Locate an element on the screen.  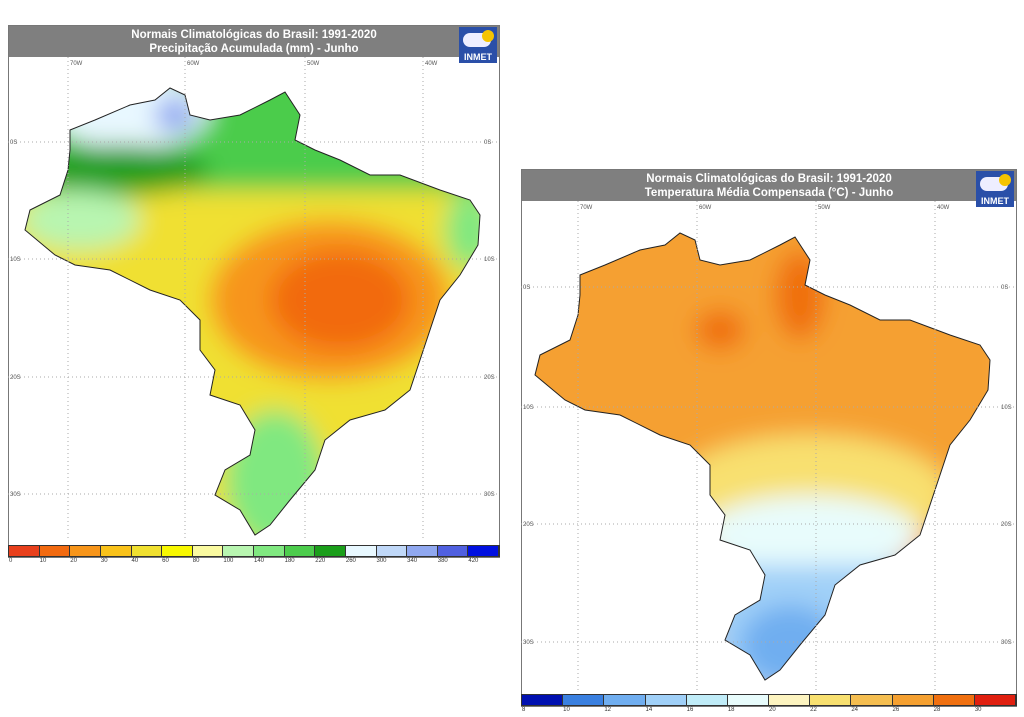
temperature-colorbar is located at coordinates (769, 700).